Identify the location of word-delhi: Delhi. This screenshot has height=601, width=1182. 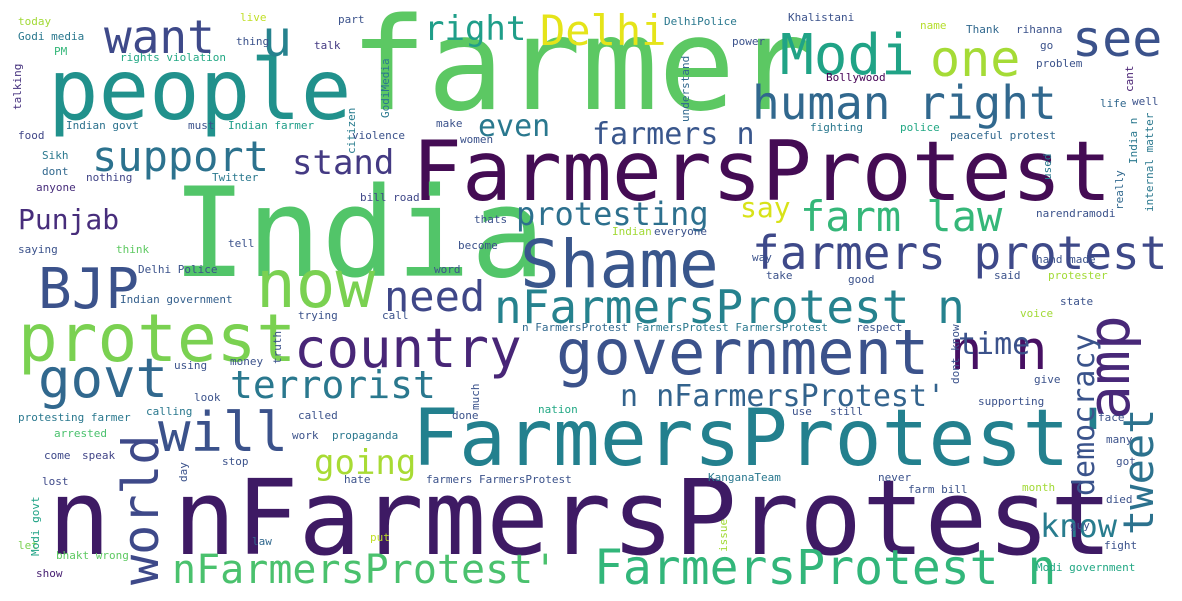
(603, 30).